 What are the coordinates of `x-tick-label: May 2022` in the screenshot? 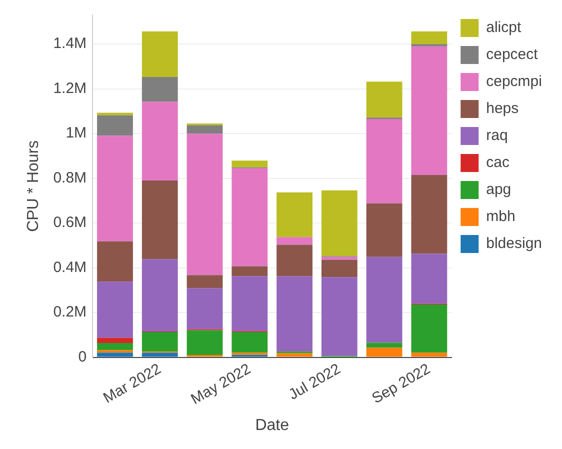 It's located at (221, 384).